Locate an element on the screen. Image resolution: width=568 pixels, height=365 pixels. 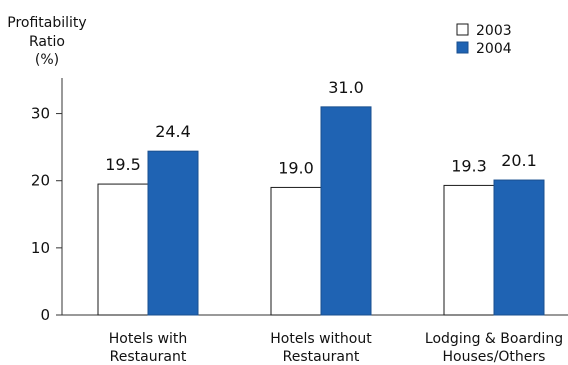
x-tick-label: Hotels with is located at coordinates (148, 339).